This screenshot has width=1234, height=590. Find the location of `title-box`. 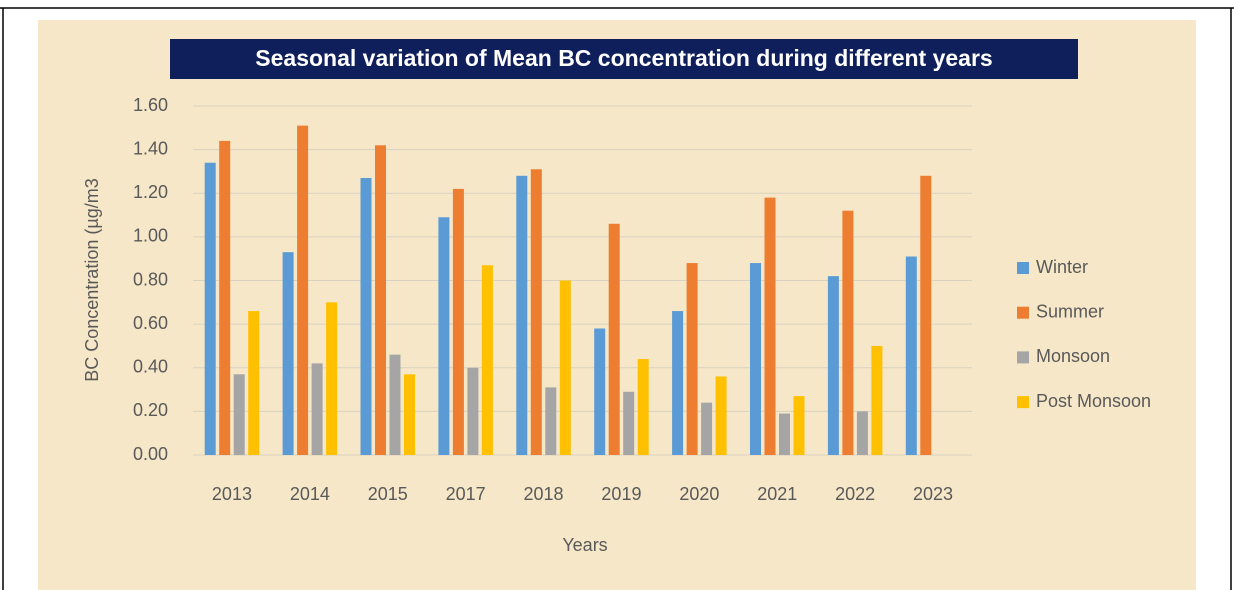

title-box is located at coordinates (624, 59).